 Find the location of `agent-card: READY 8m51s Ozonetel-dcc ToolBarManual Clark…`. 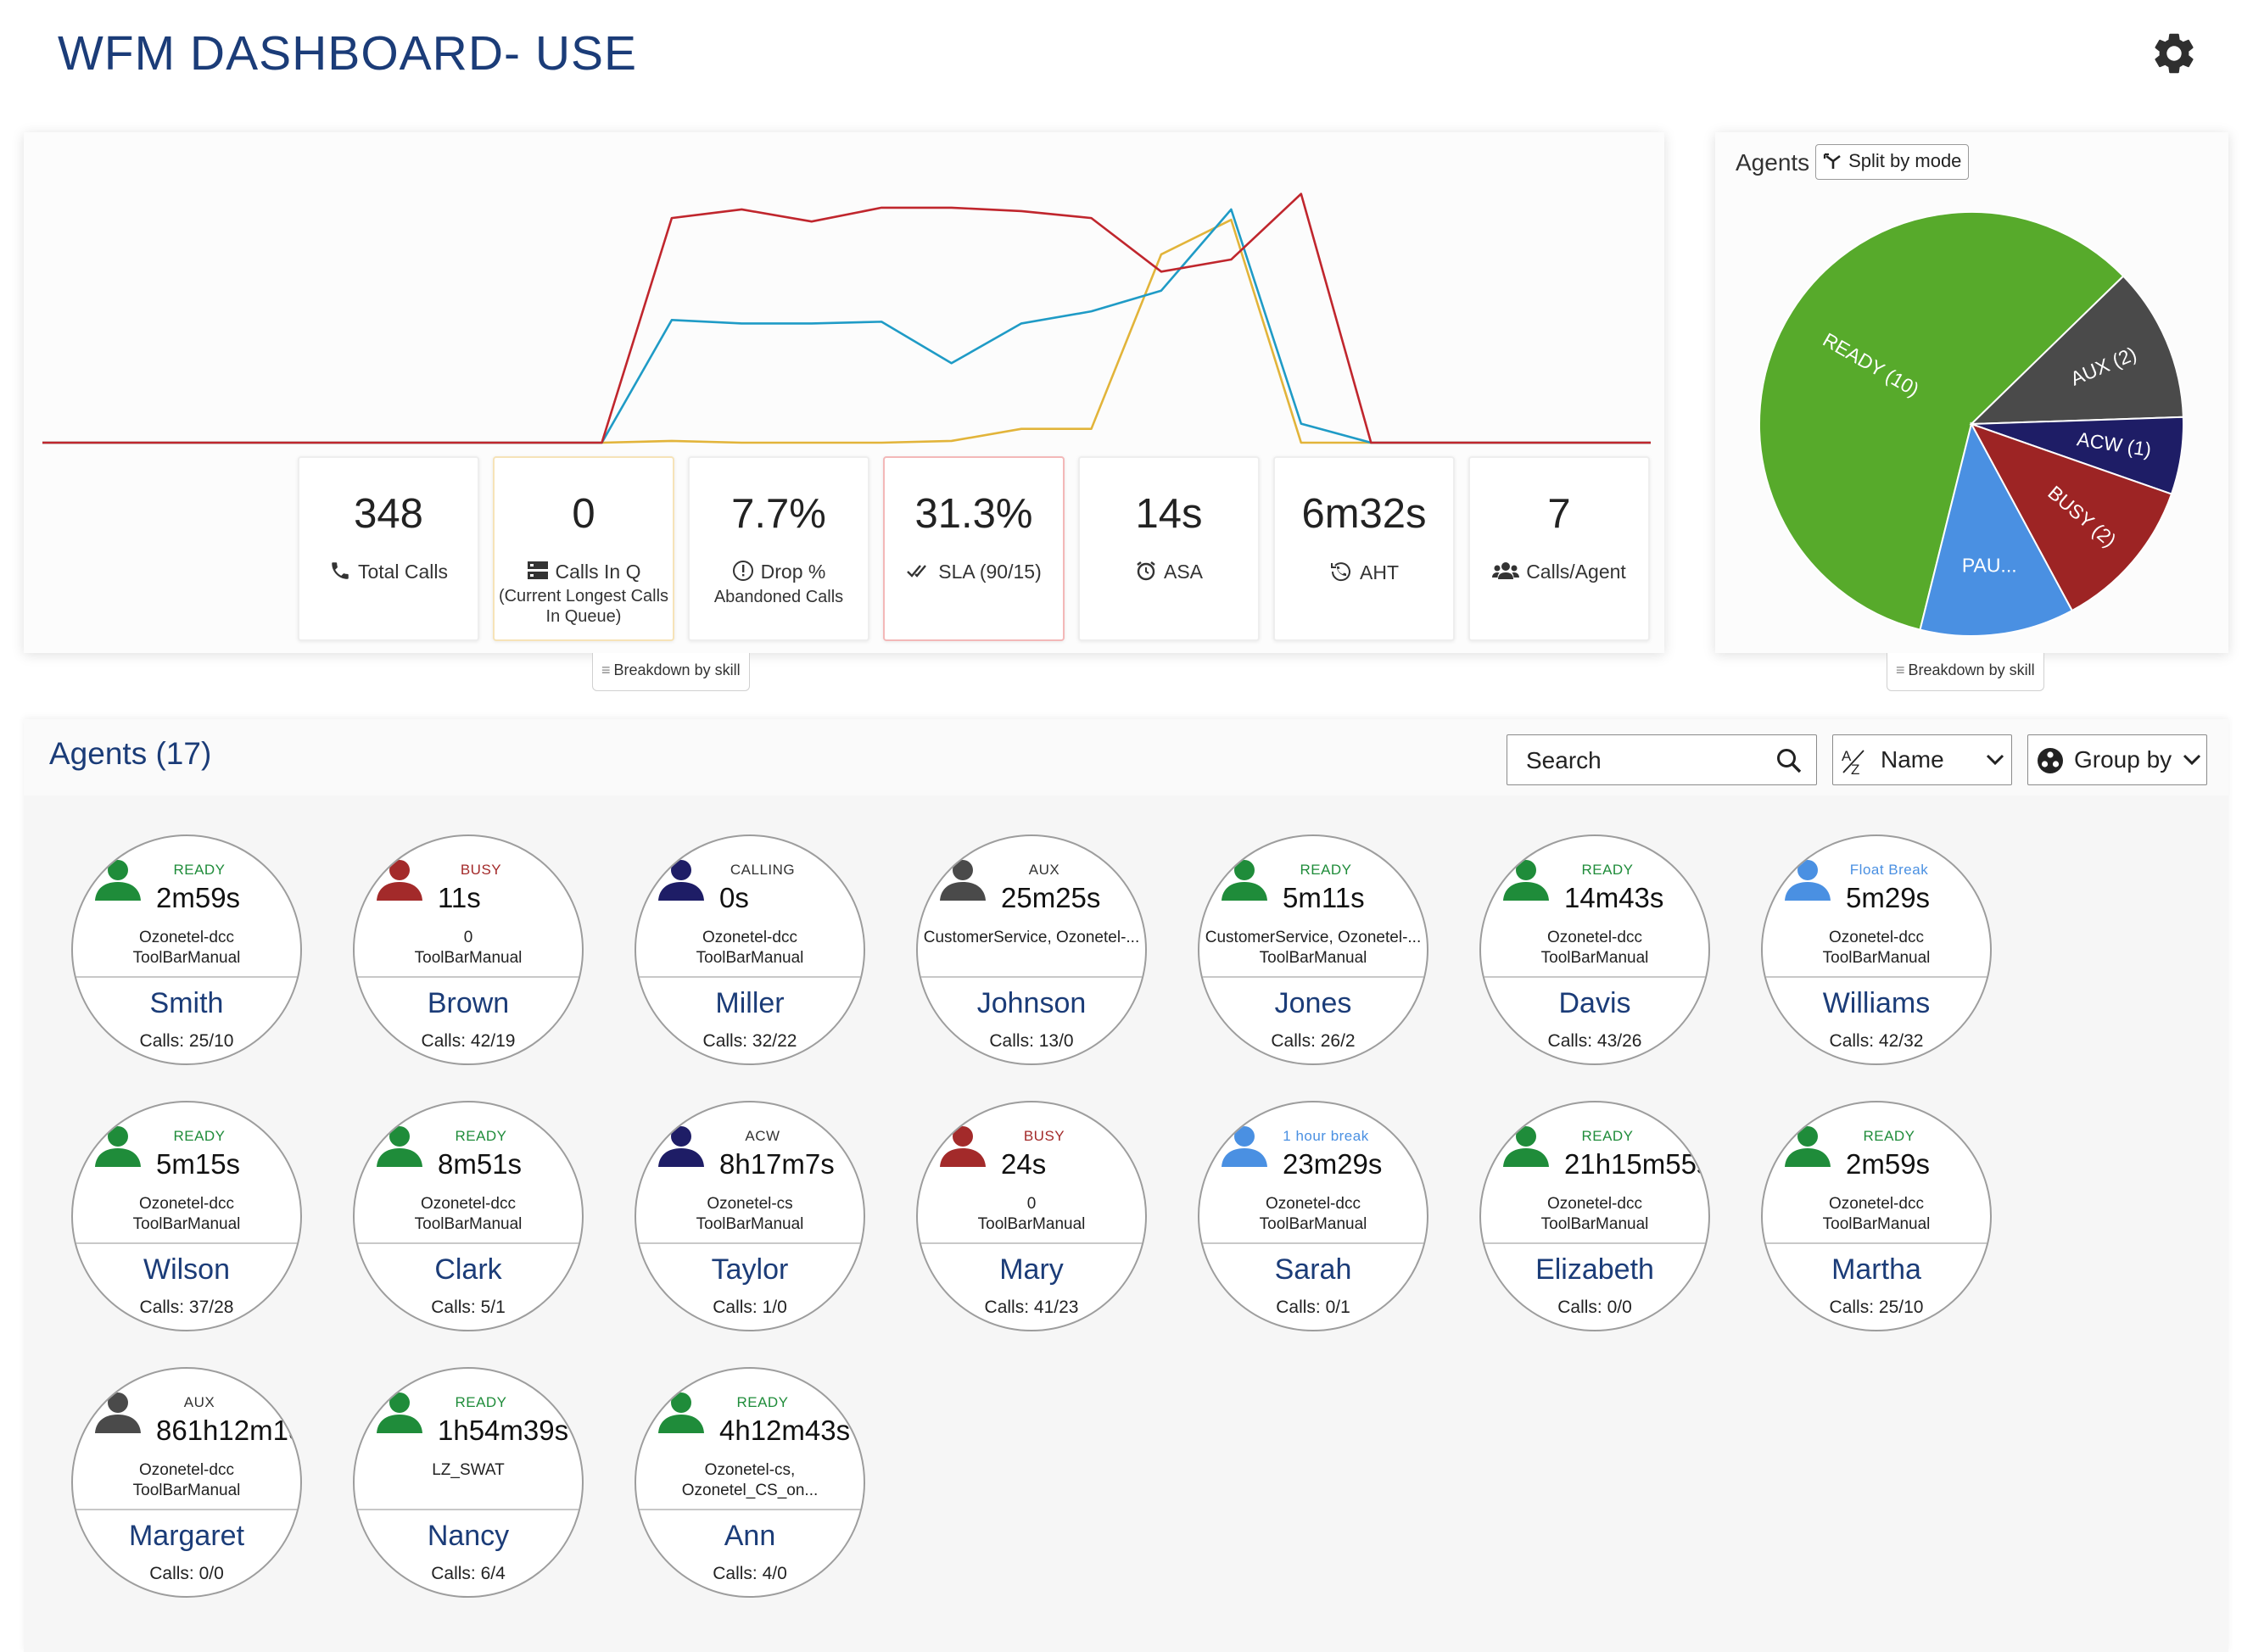

agent-card: READY 8m51s Ozonetel-dcc ToolBarManual Clark… is located at coordinates (468, 1216).